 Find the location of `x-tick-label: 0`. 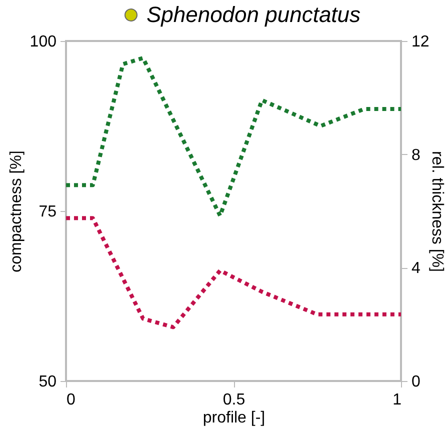

x-tick-label: 0 is located at coordinates (71, 400).